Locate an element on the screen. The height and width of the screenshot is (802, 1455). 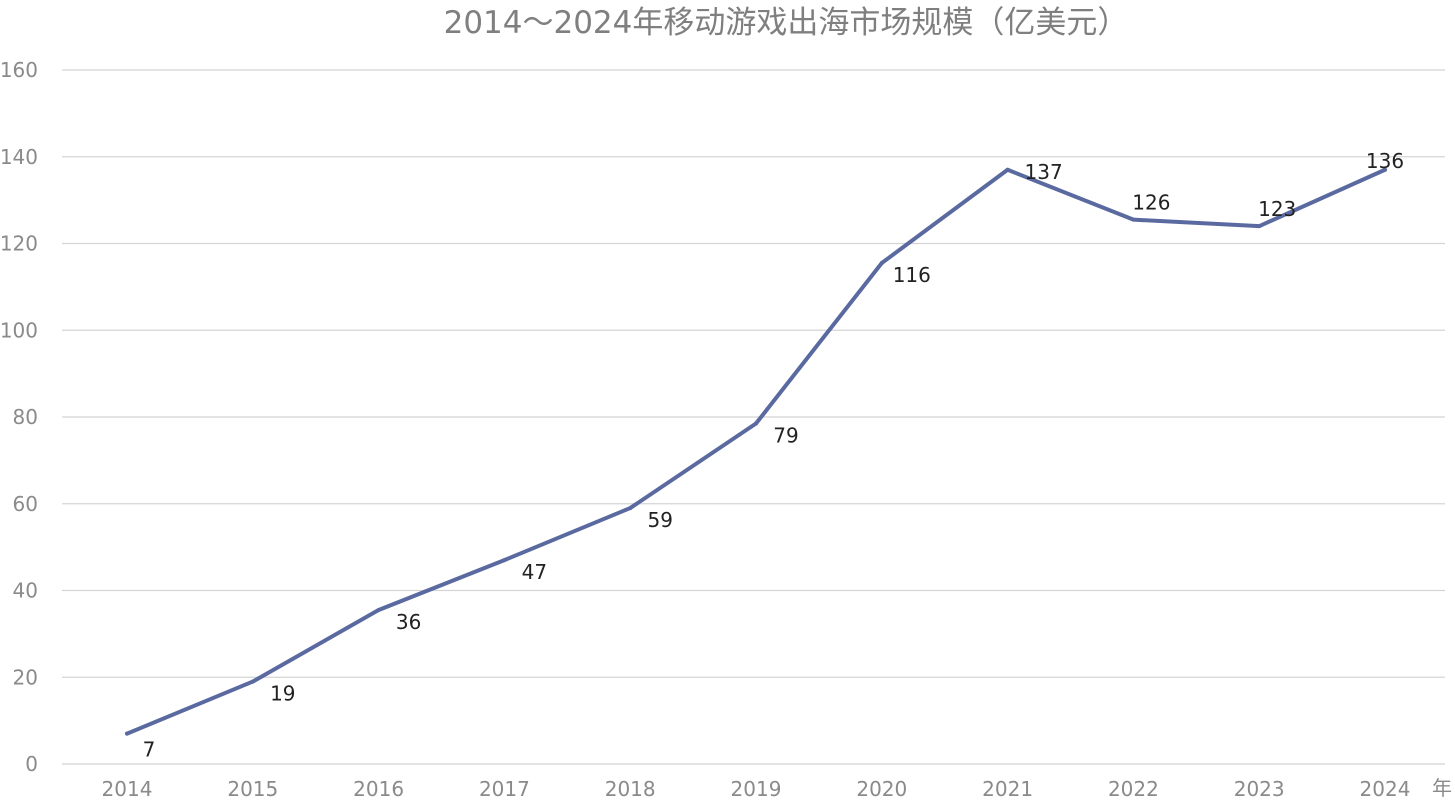
x-tick-label: 2021 is located at coordinates (1007, 789).